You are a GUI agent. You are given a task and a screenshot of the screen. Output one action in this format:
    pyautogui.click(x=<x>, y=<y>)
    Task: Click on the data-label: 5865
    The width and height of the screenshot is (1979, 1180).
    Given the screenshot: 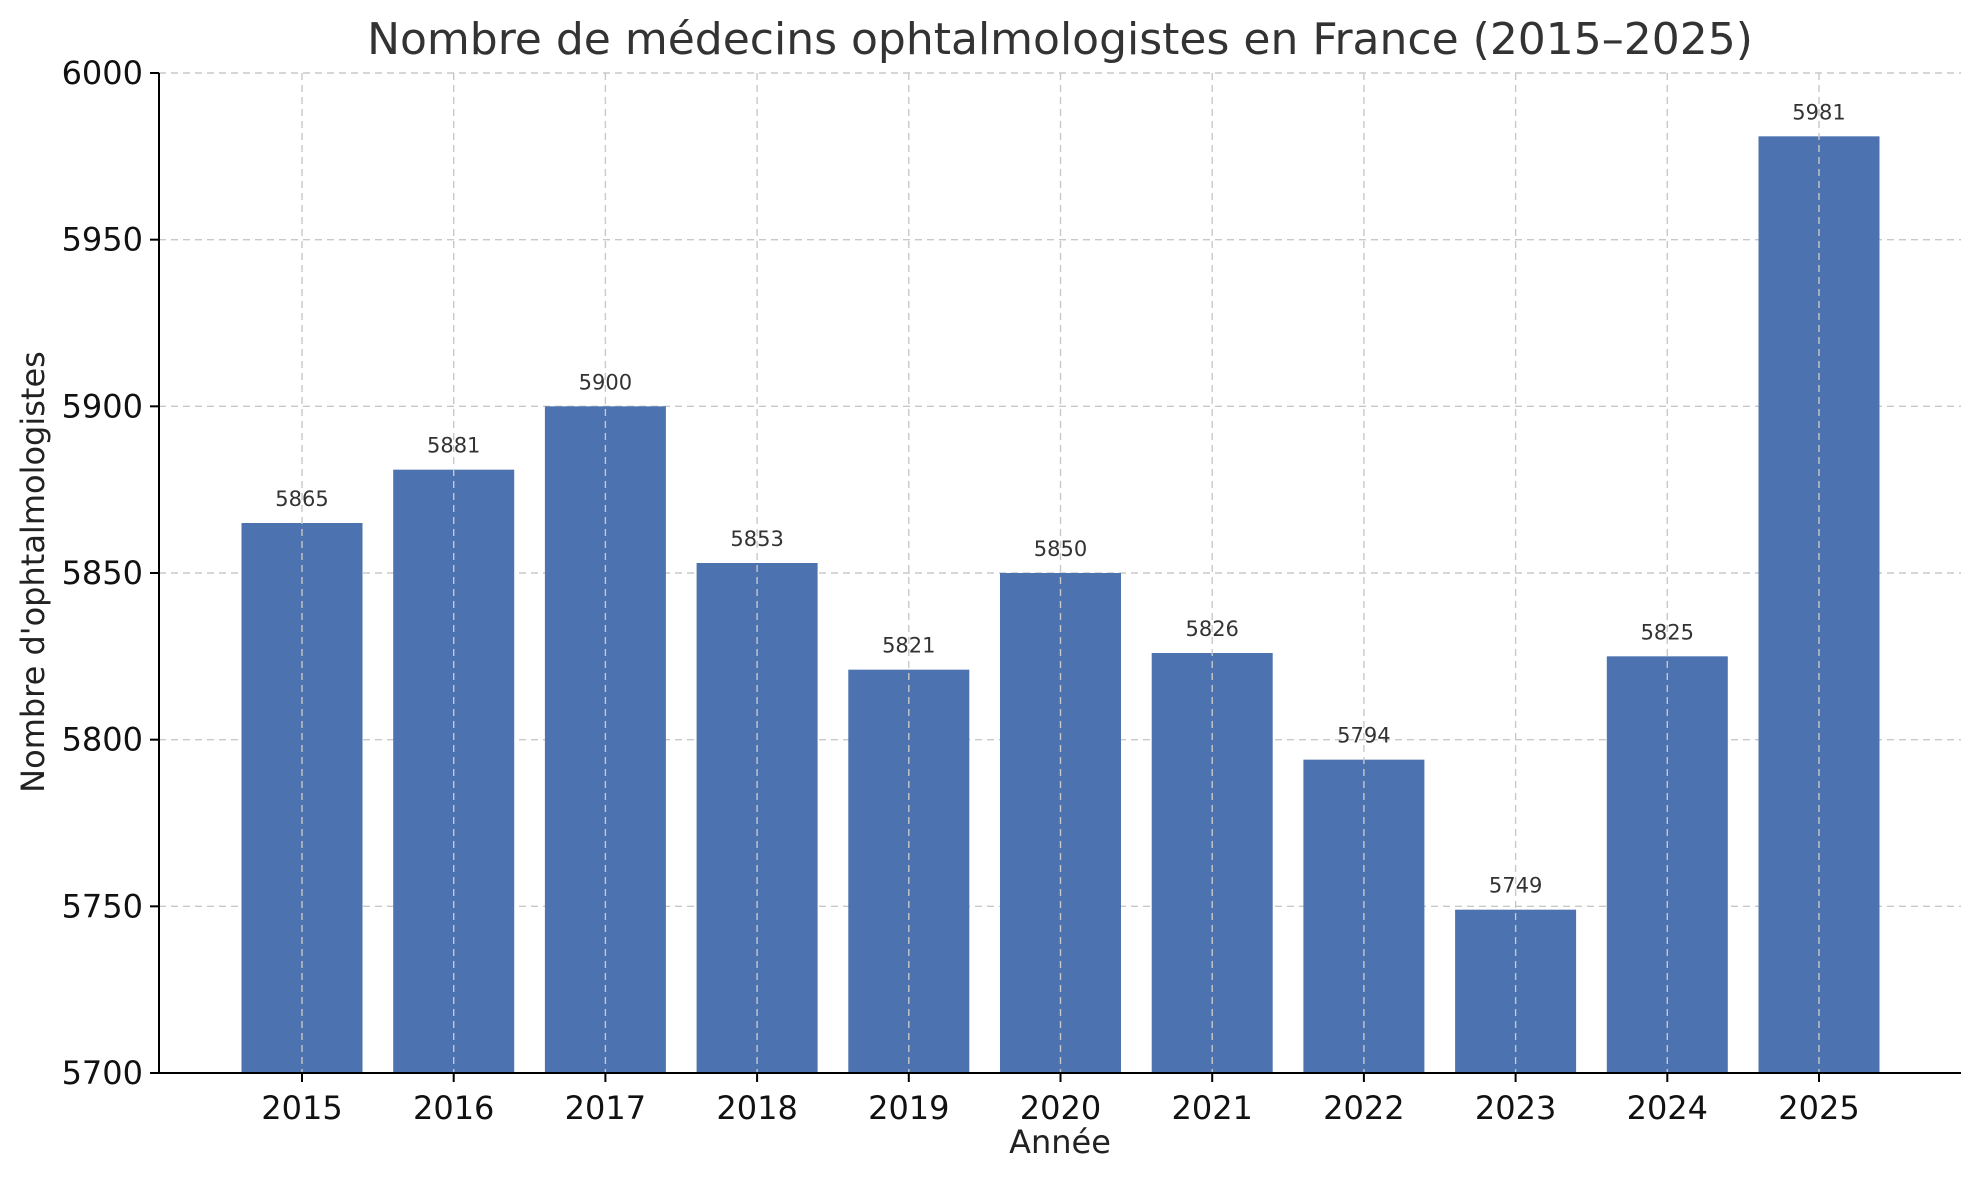 What is the action you would take?
    pyautogui.click(x=301, y=499)
    